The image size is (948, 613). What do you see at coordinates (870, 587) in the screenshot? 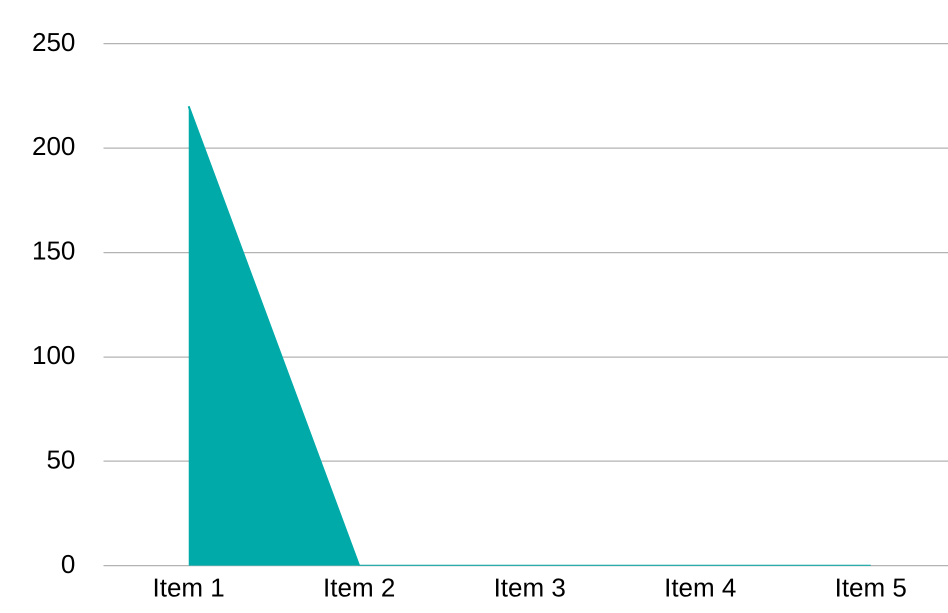
I see `x-tick-label: Item 5` at bounding box center [870, 587].